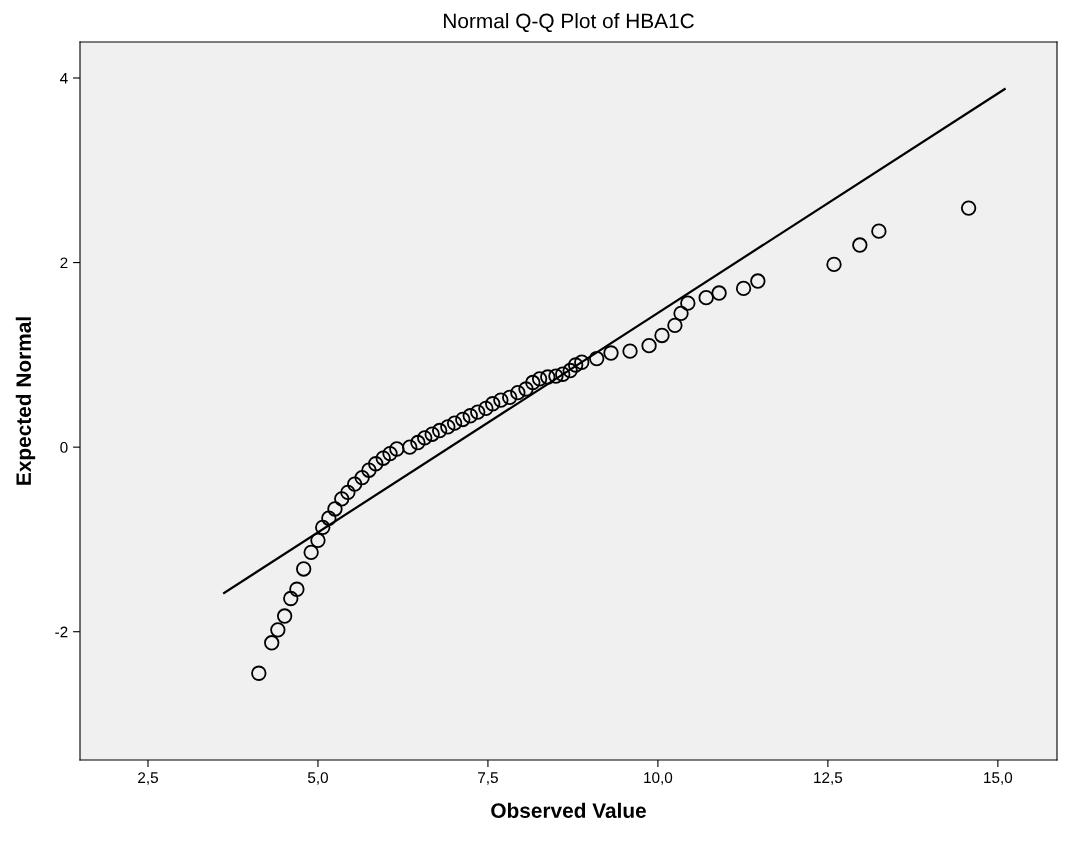 The image size is (1076, 844). I want to click on x-tick-label: 10,0, so click(658, 778).